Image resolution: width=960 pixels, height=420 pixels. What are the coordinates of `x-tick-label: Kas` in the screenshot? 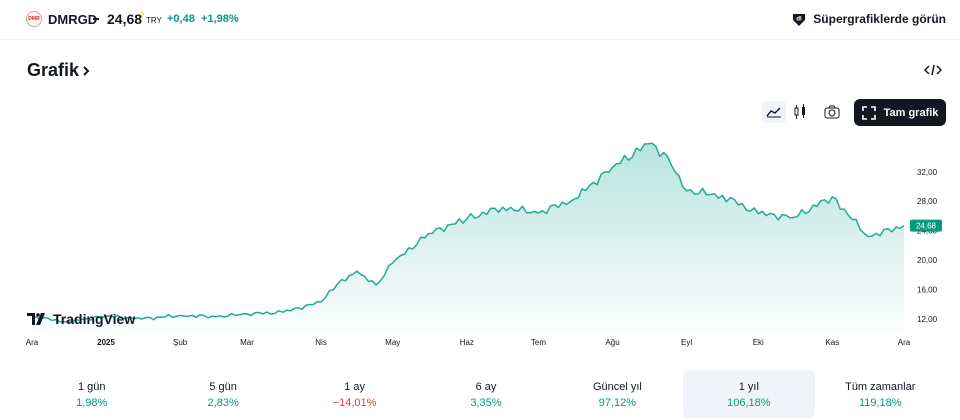 It's located at (832, 342).